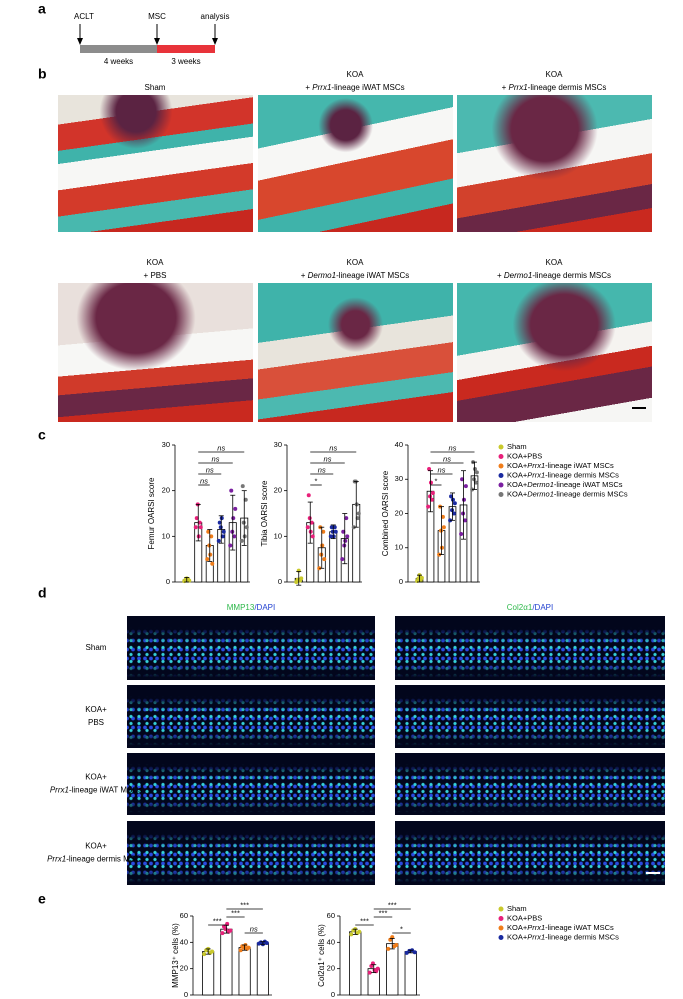 The image size is (683, 999). Describe the element at coordinates (278, 535) in the screenshot. I see `y-tick-label: 10` at that location.